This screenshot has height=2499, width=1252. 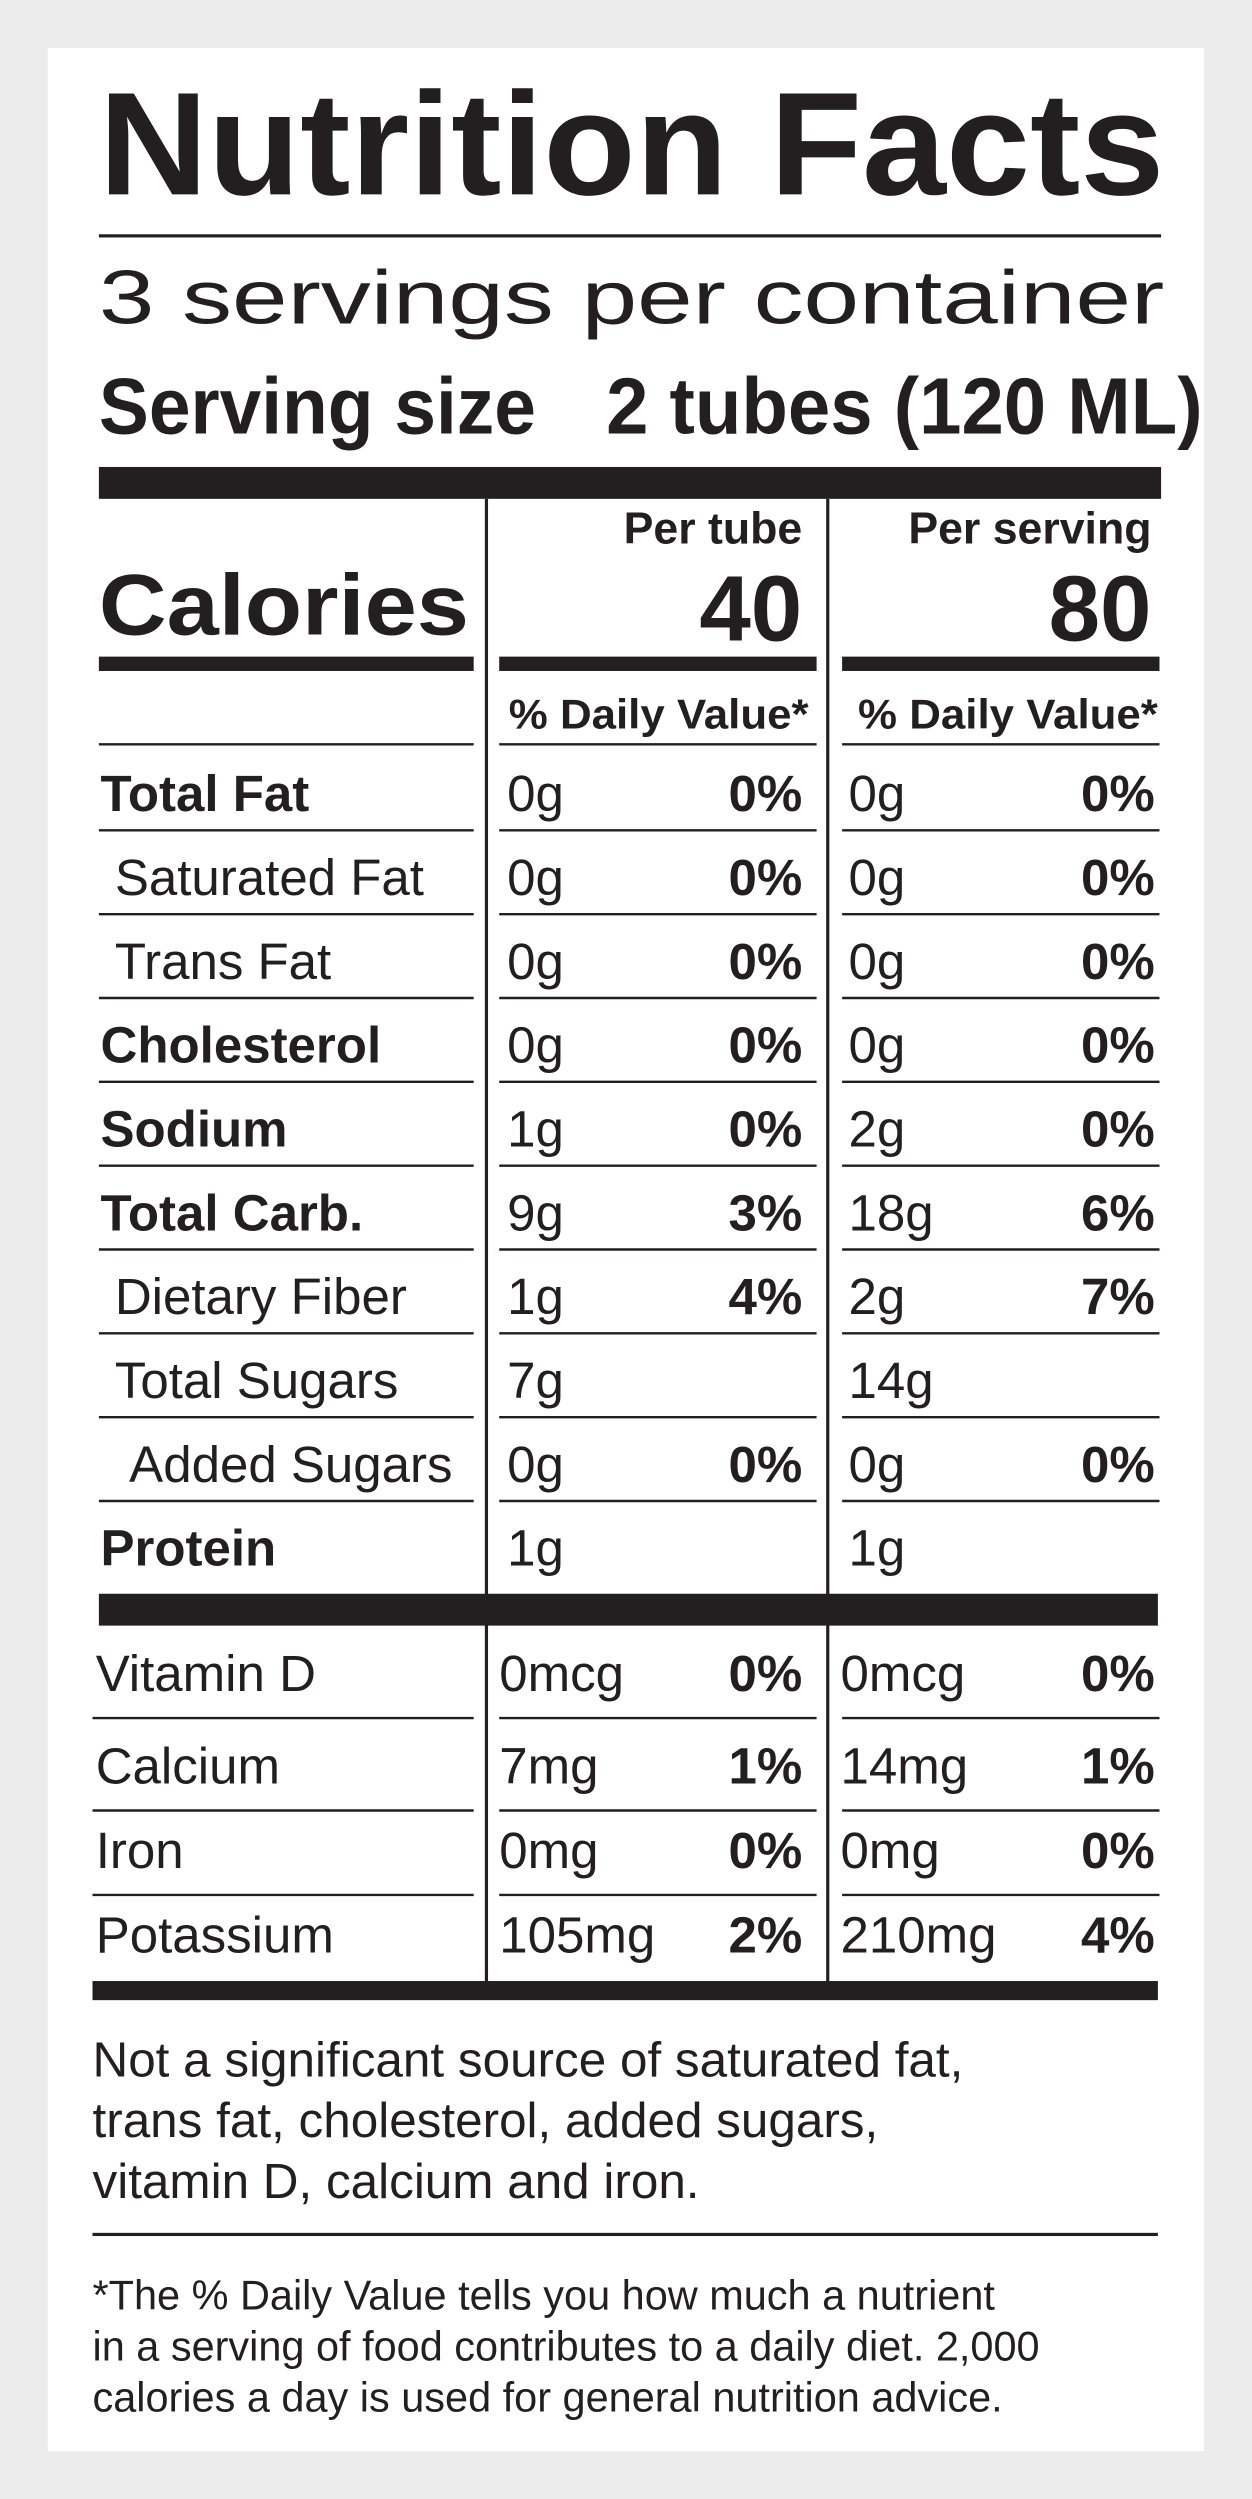 I want to click on nutrient-name: Protein, so click(x=188, y=1548).